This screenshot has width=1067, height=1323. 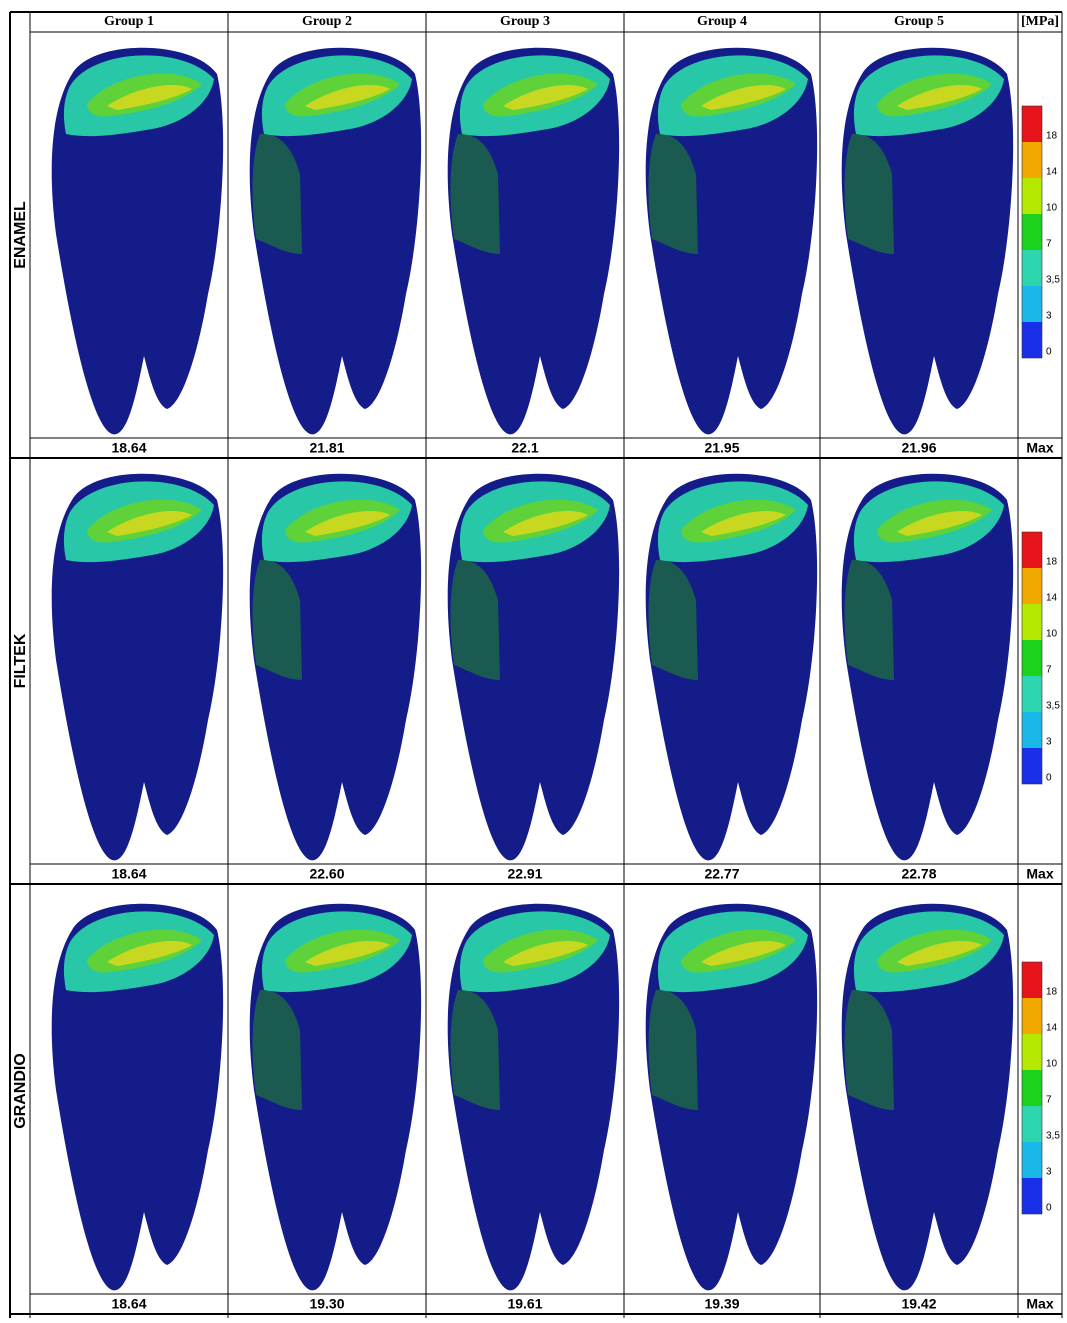 What do you see at coordinates (721, 874) in the screenshot?
I see `max-value: 22.77` at bounding box center [721, 874].